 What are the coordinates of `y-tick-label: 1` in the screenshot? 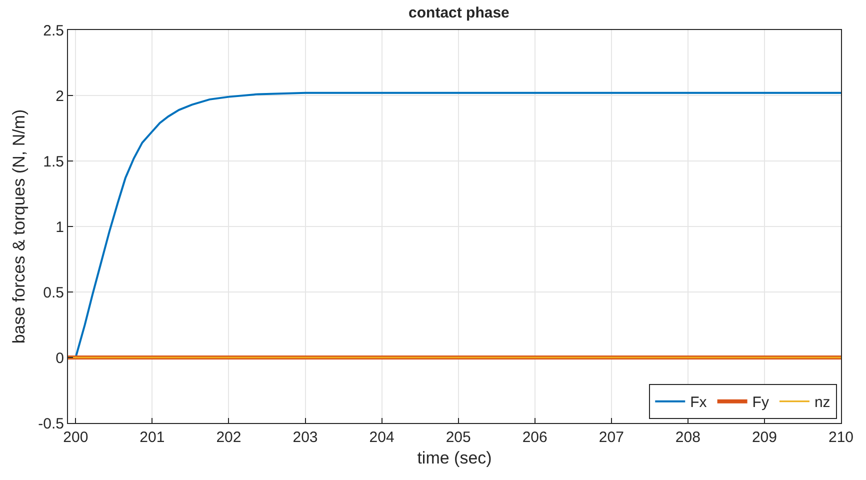 It's located at (60, 227).